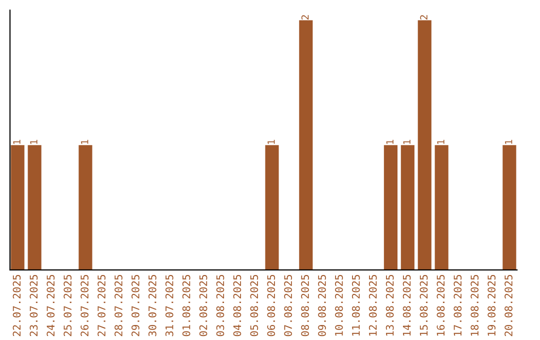  Describe the element at coordinates (492, 305) in the screenshot. I see `x-tick-label: 19.08.2025` at that location.